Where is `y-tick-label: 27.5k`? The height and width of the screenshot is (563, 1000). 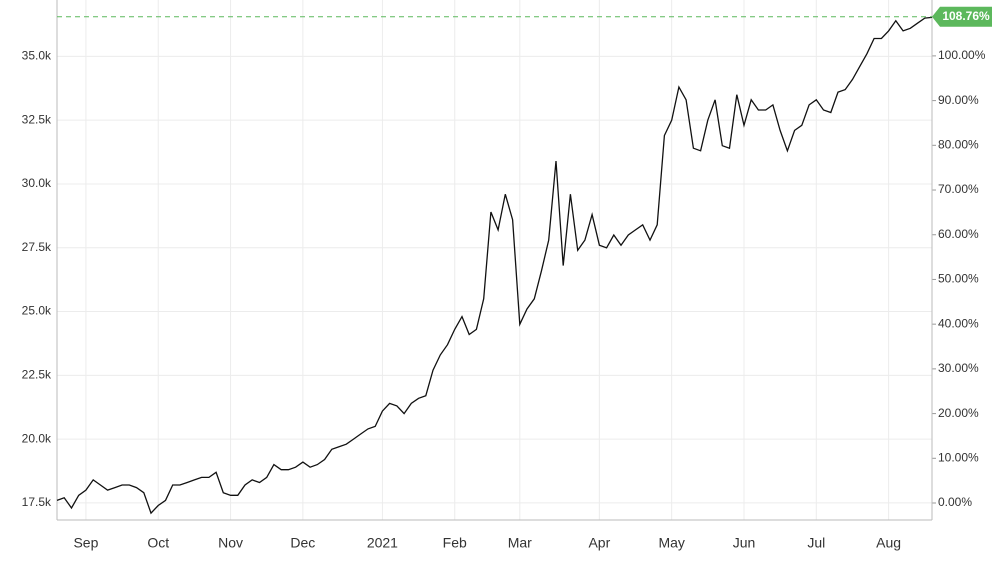 y-tick-label: 27.5k is located at coordinates (37, 247).